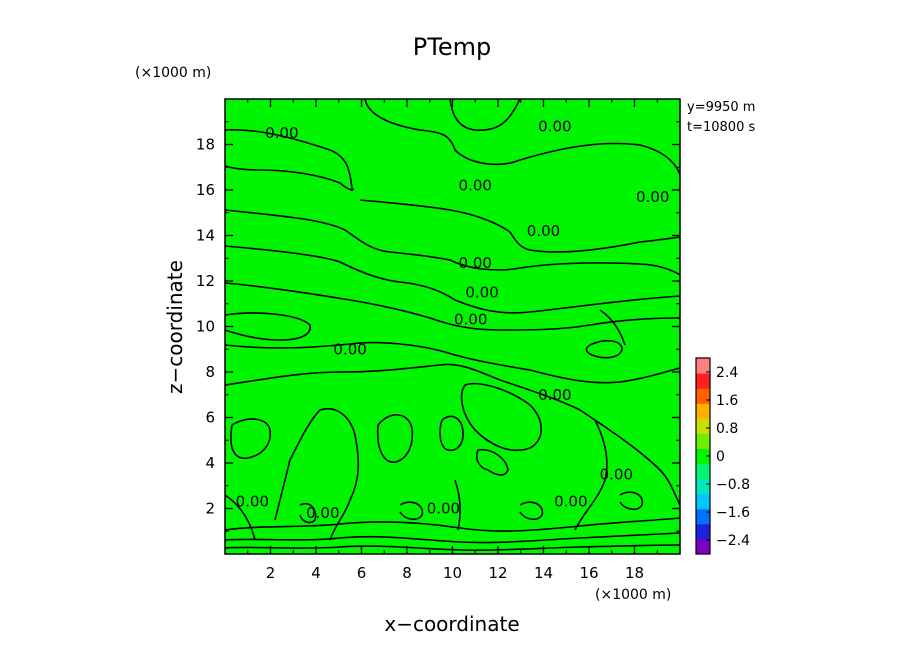 The width and height of the screenshot is (904, 654). I want to click on x-tick-label: 12, so click(497, 573).